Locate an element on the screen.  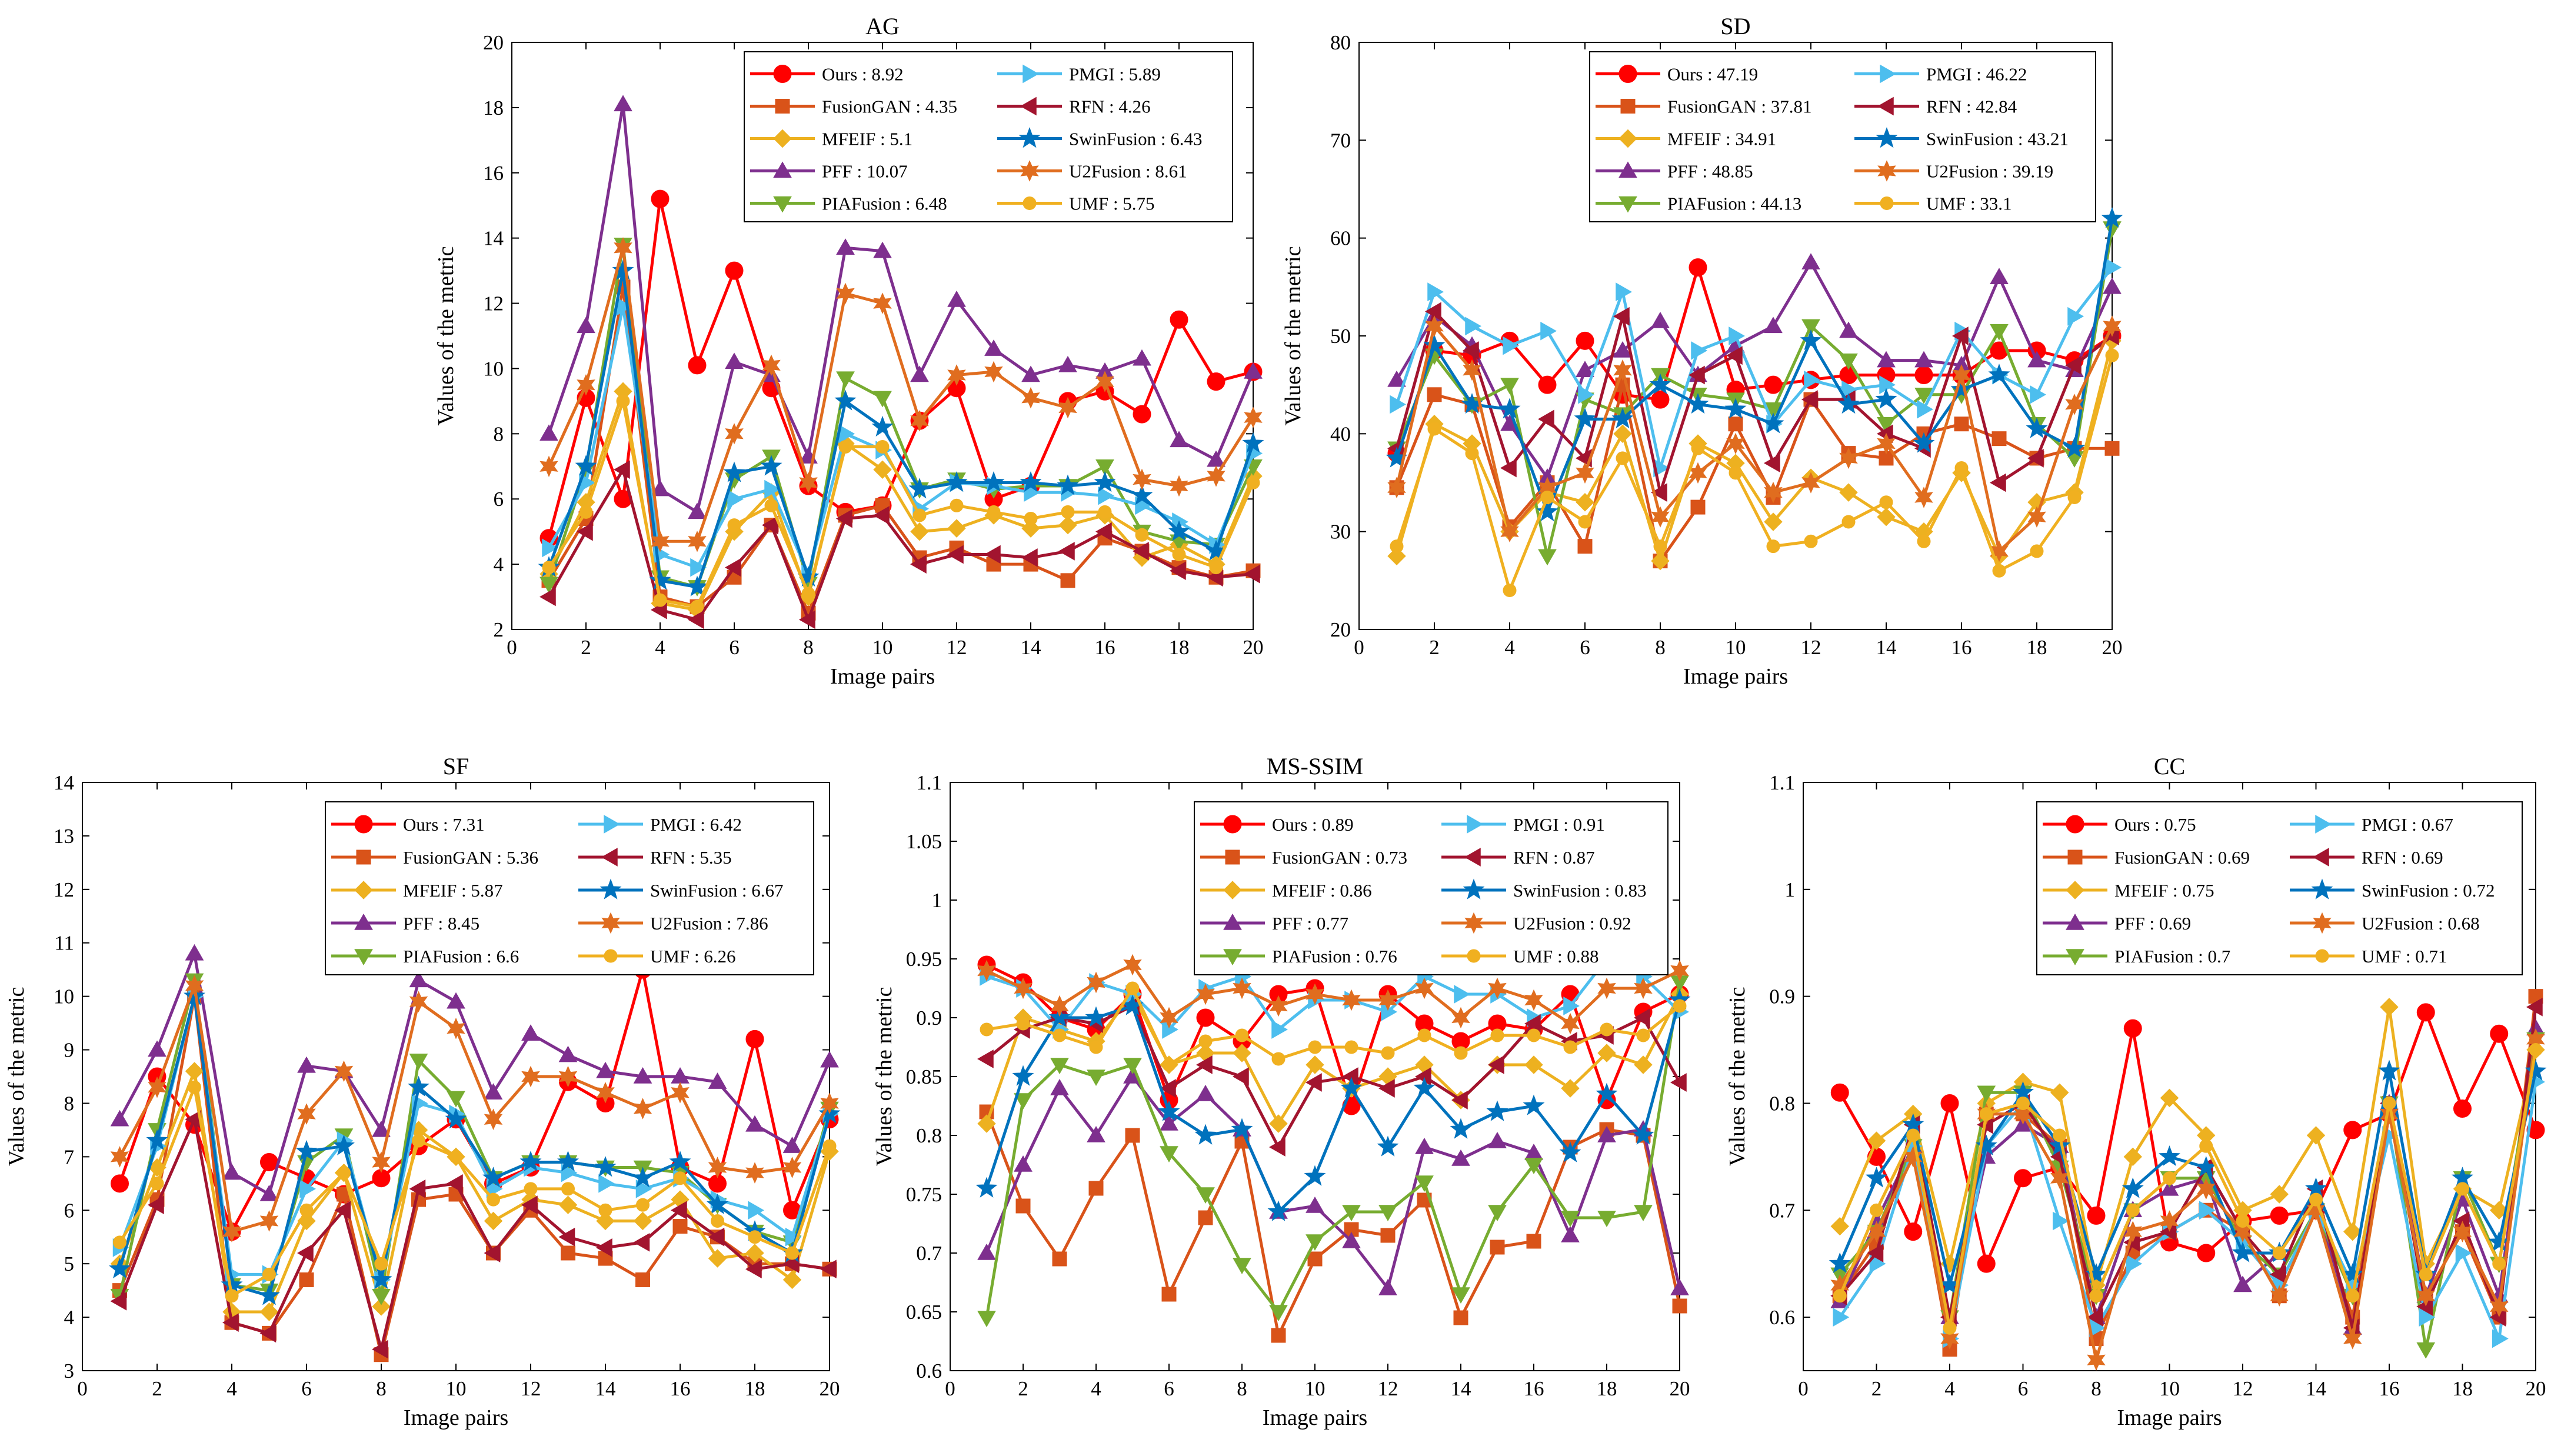
legend-label: FusionGAN : 0.69 is located at coordinates (2182, 857).